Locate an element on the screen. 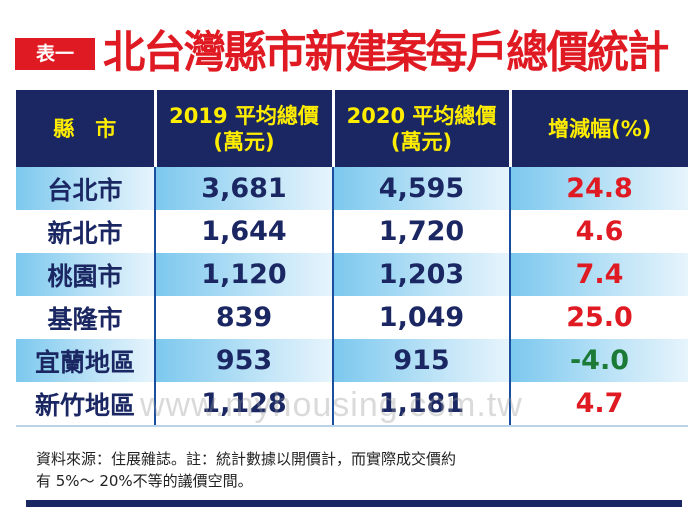 The height and width of the screenshot is (516, 700). header-change: 增減幅(%) is located at coordinates (598, 128).